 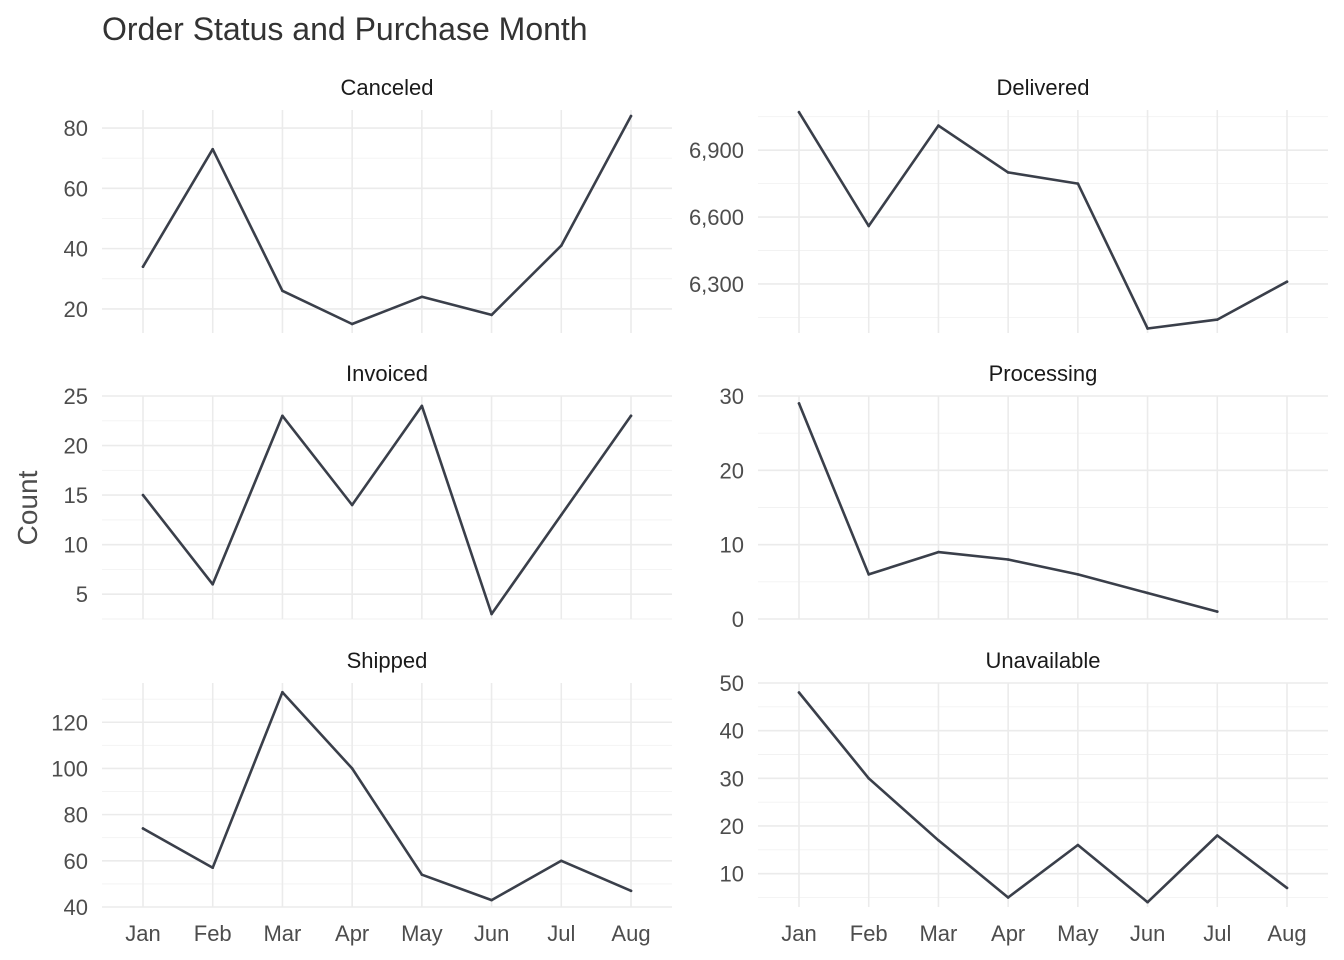 I want to click on series-line-invoiced, so click(x=387, y=510).